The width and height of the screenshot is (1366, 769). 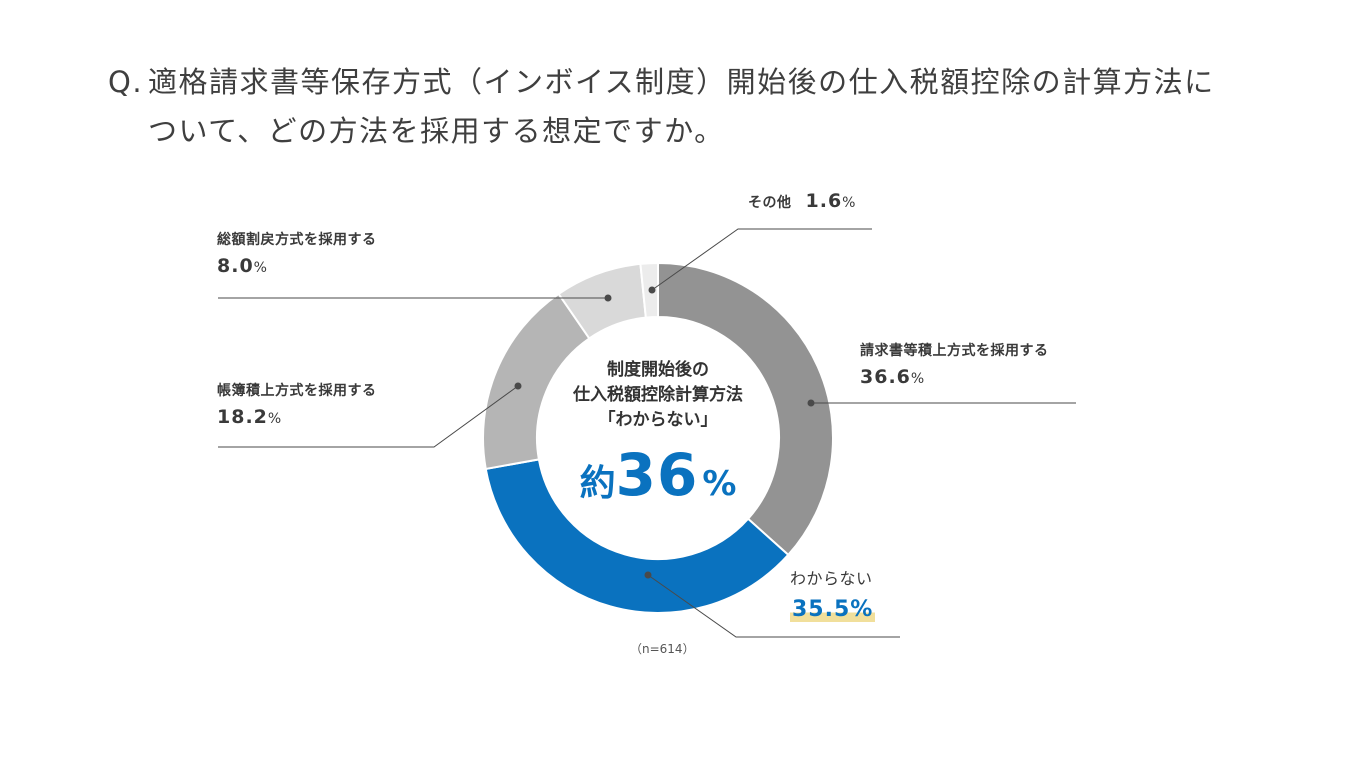 I want to click on slice-seikyusho-tsumiage, so click(x=745, y=409).